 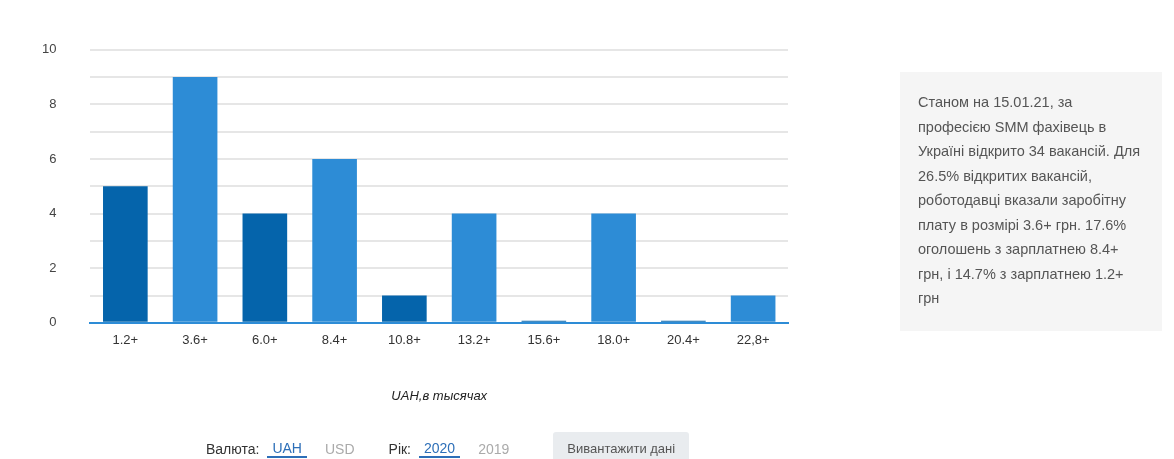 I want to click on text: Вивантажити дані, so click(x=621, y=445).